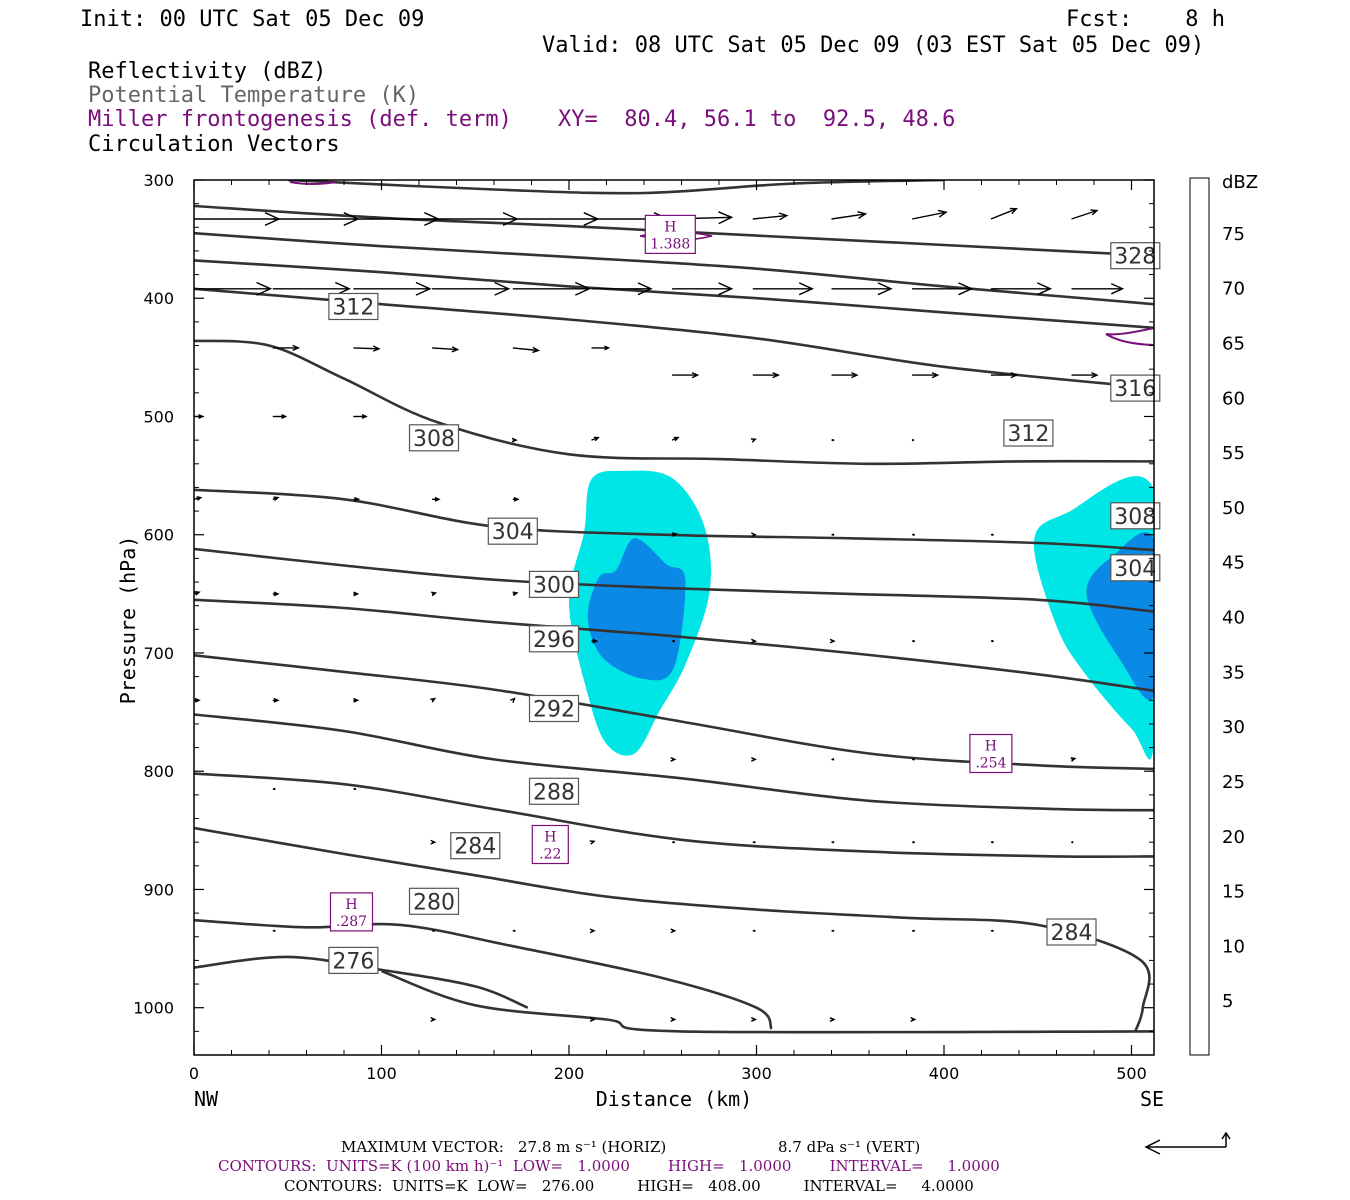 The height and width of the screenshot is (1200, 1350). I want to click on colorbar-label: 75, so click(1233, 234).